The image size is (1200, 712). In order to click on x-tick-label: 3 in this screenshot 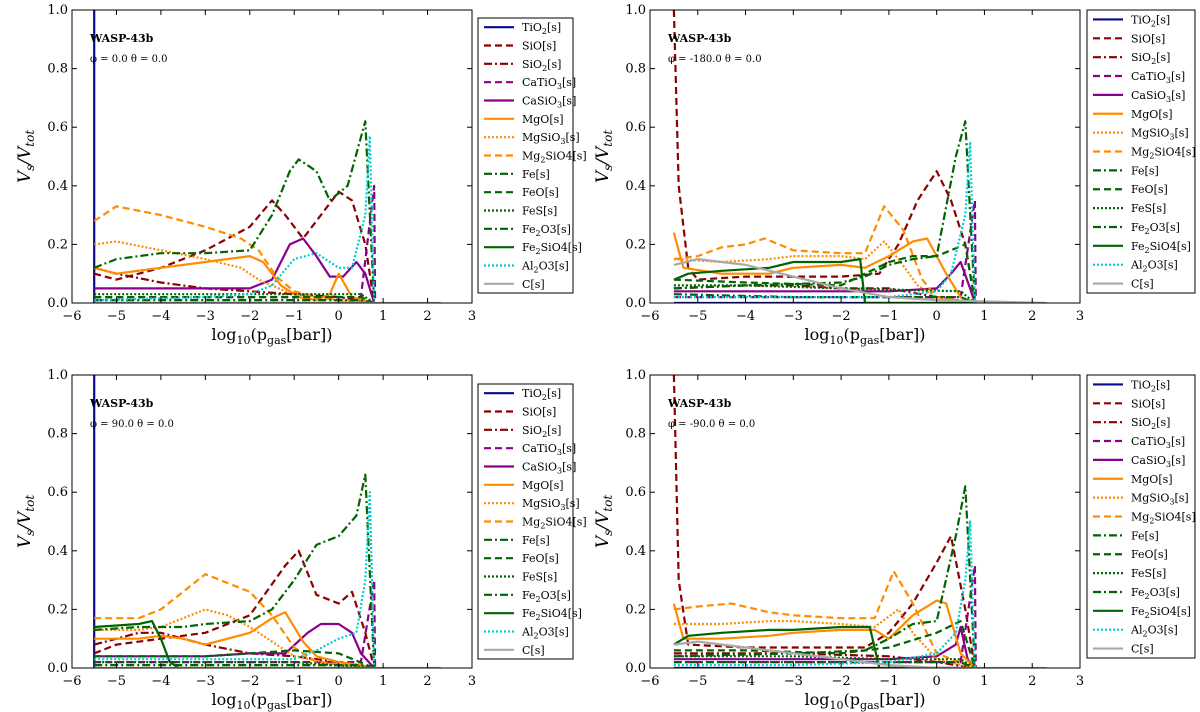, I will do `click(1080, 316)`.